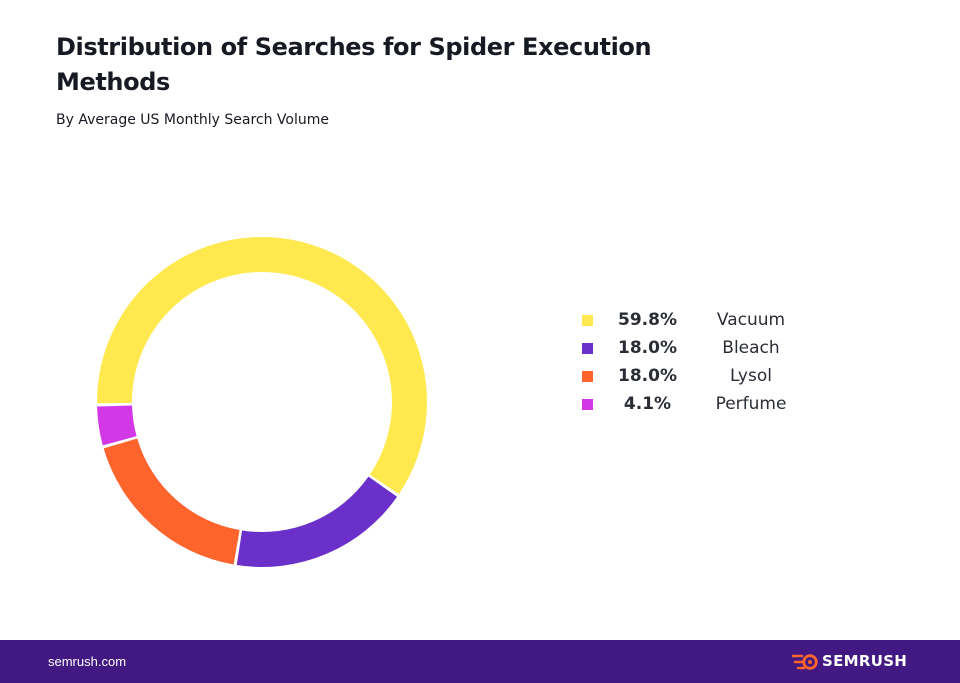 Image resolution: width=960 pixels, height=683 pixels. What do you see at coordinates (710, 350) in the screenshot?
I see `legend-item-bleach: 18.0% Bleach` at bounding box center [710, 350].